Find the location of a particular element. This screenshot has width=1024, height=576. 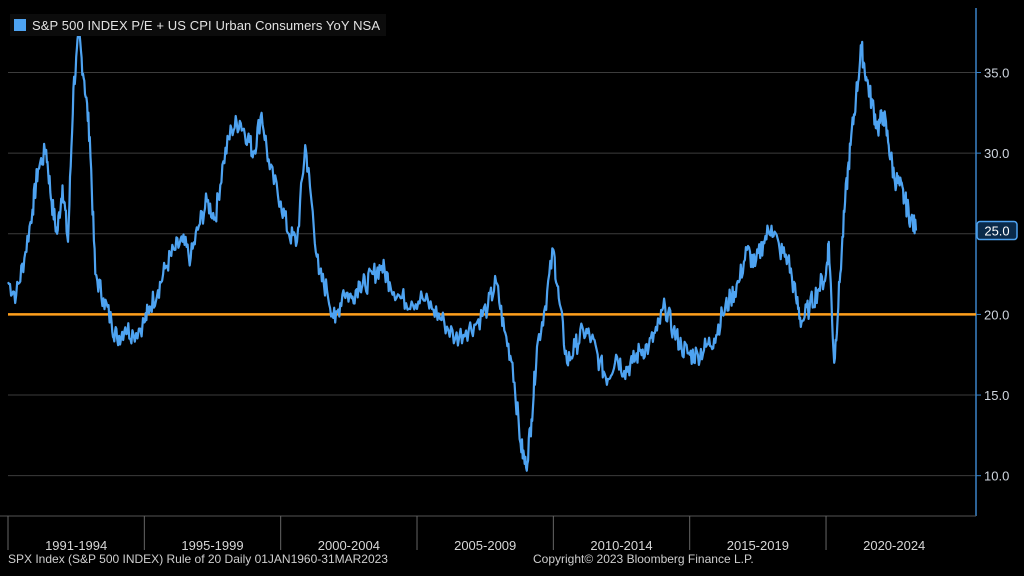

x-tick-label: 2010-2014 is located at coordinates (621, 545).